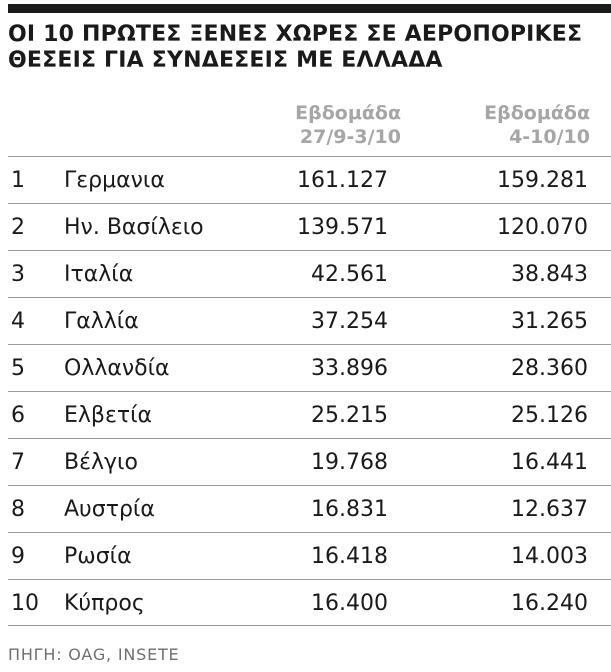 Image resolution: width=611 pixels, height=672 pixels. I want to click on value-cell-week-1: 42.561, so click(349, 274).